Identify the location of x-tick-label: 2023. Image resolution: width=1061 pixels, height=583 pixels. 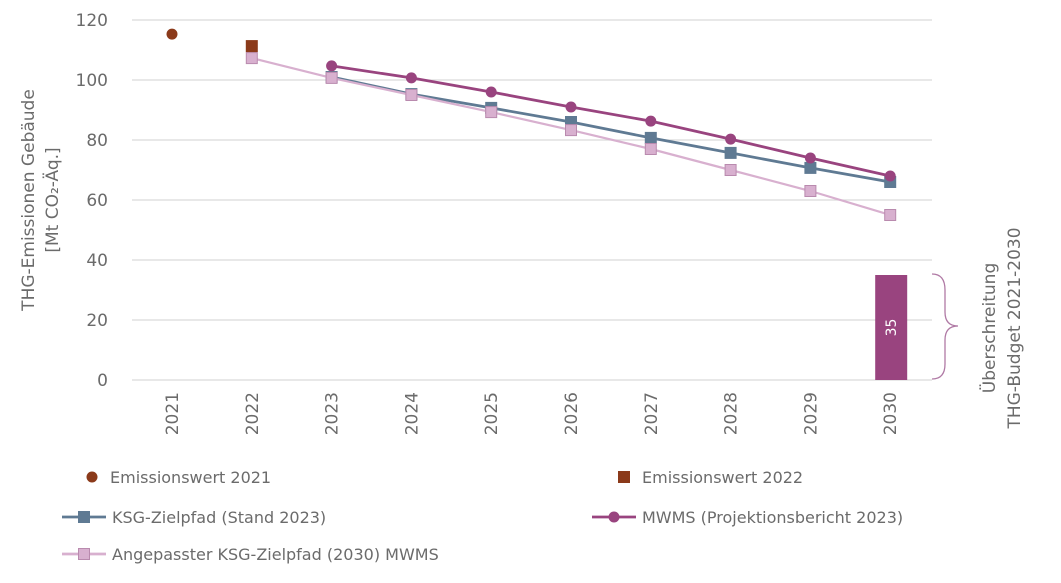
(333, 413).